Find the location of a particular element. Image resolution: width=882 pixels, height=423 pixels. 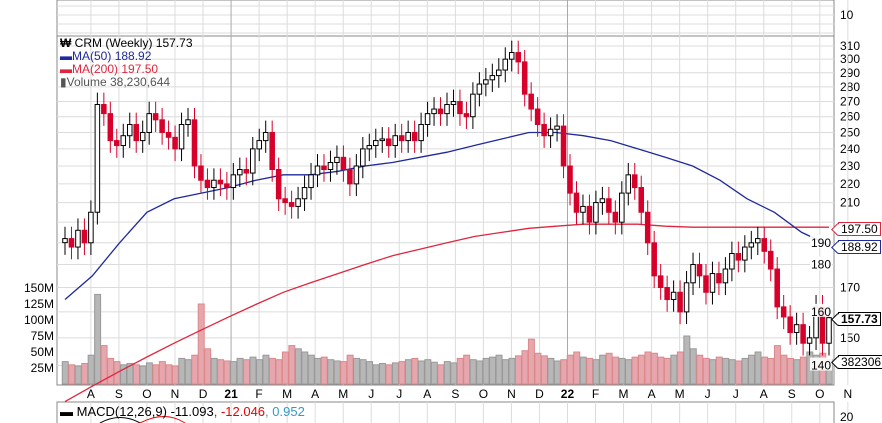

price-tick-label: 270 is located at coordinates (850, 102).